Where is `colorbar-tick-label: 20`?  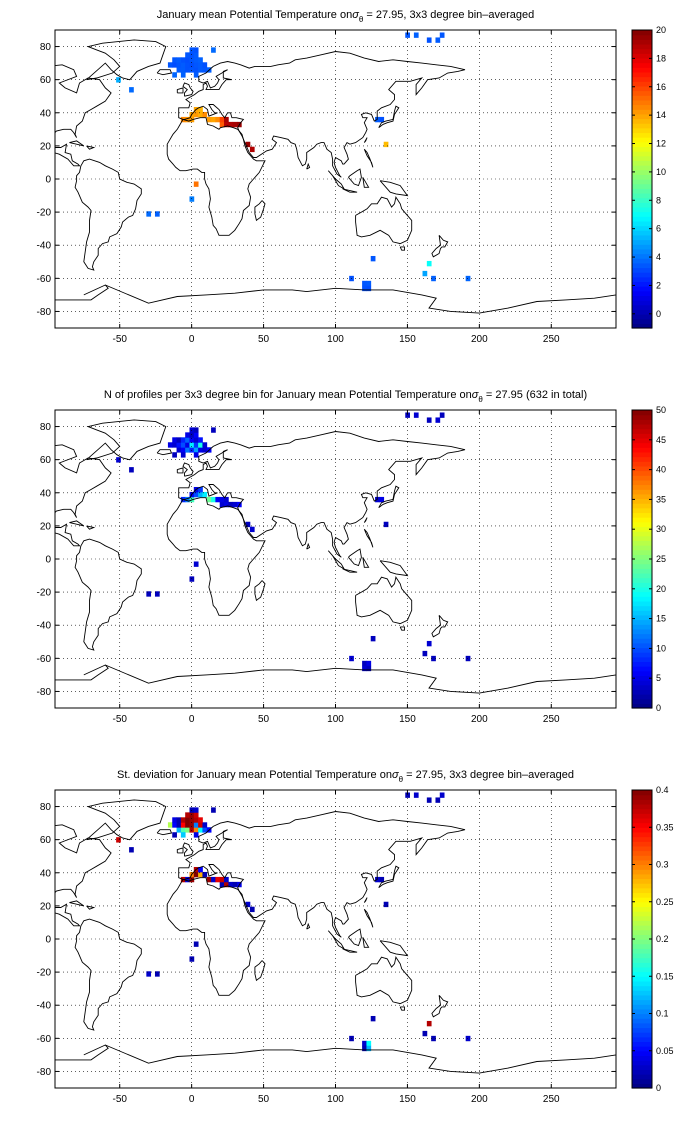
colorbar-tick-label: 20 is located at coordinates (661, 589).